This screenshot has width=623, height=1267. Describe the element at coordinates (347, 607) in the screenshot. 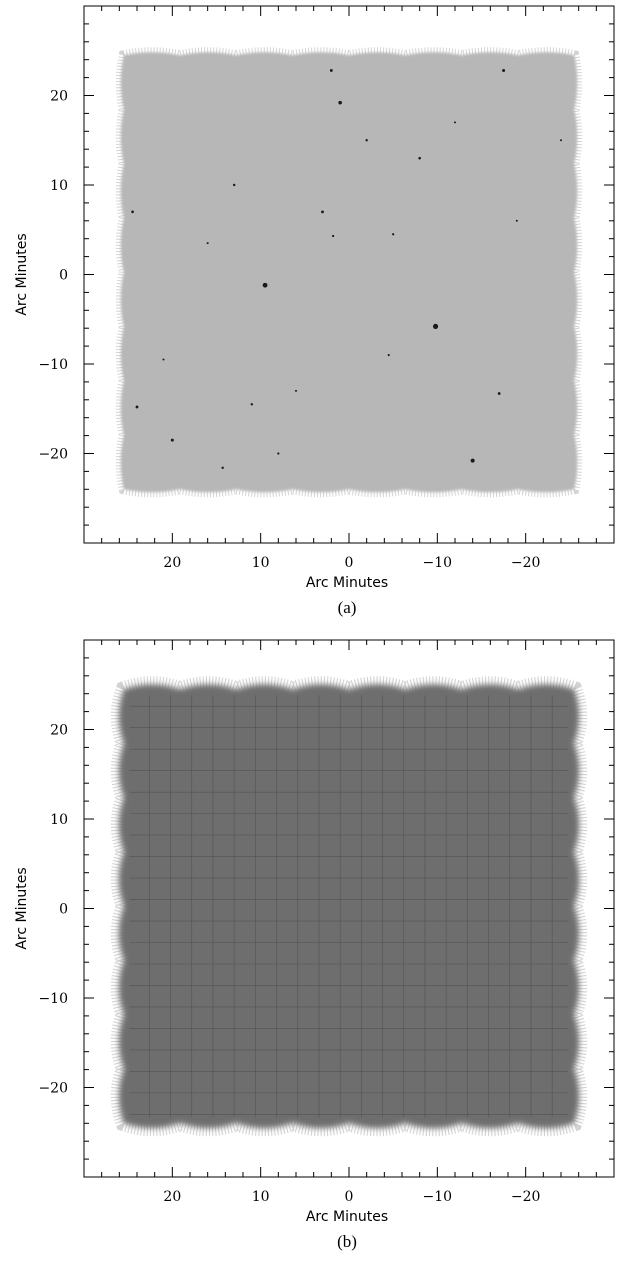

I see `panel-caption: (a)` at that location.